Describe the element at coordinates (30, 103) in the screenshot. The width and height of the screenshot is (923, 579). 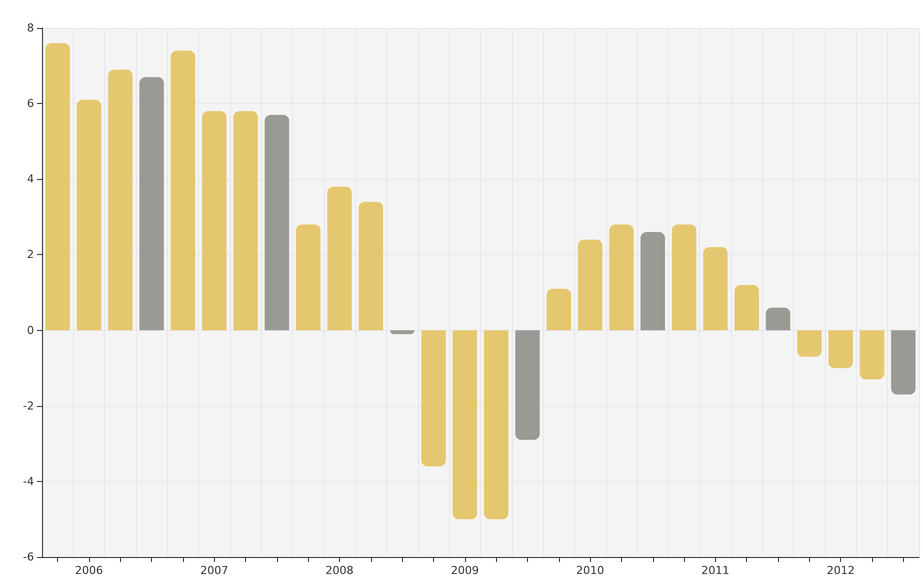
I see `y-tick-label: 6` at that location.